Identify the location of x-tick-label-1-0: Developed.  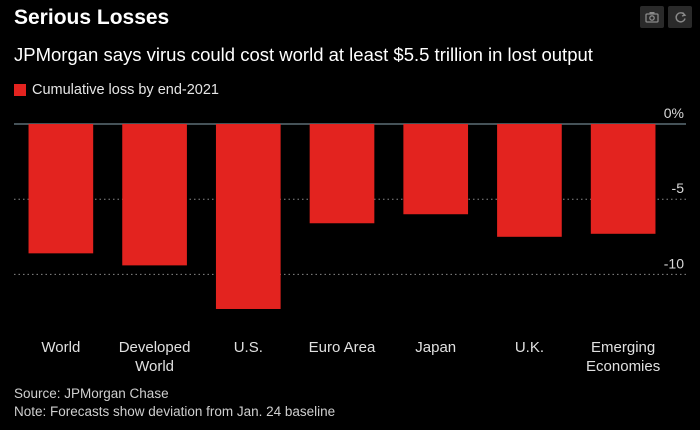
(155, 347).